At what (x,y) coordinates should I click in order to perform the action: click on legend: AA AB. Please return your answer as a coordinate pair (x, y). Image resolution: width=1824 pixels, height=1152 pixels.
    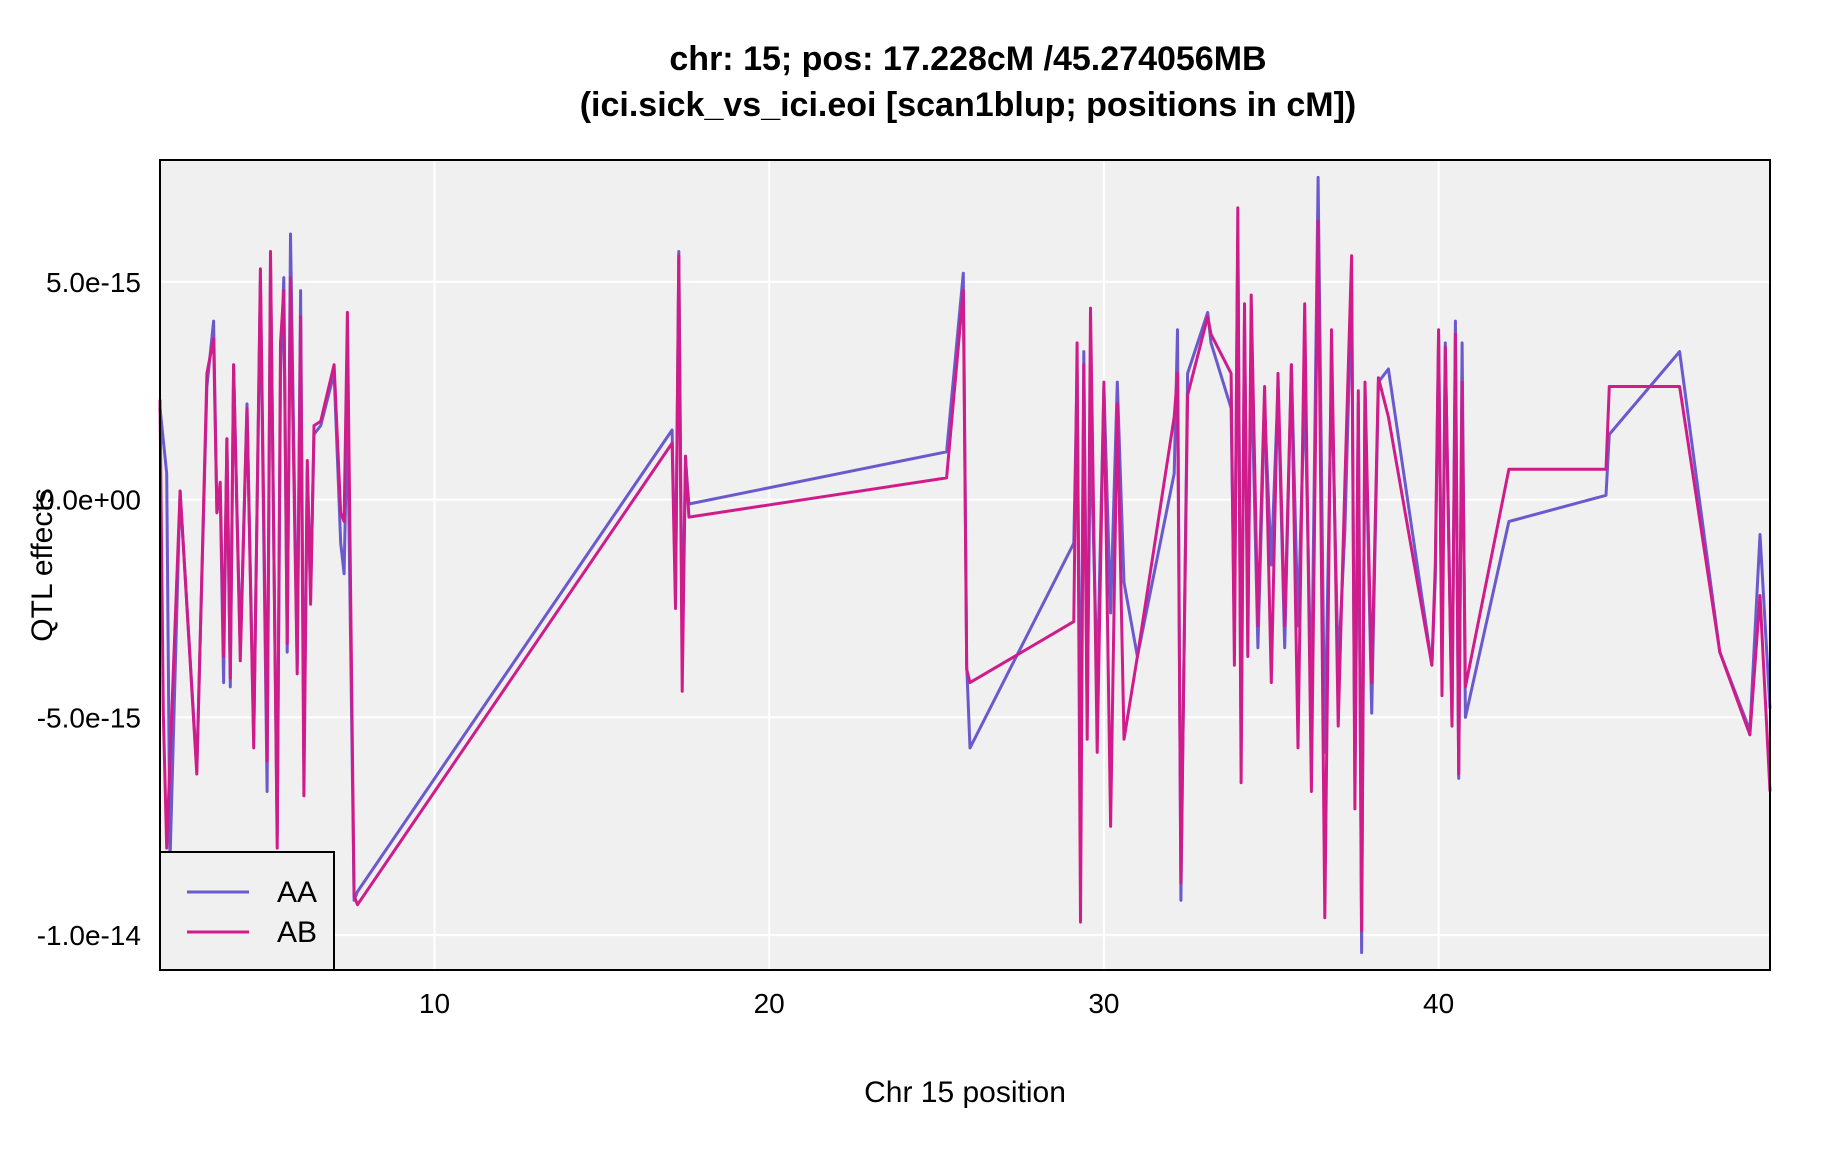
    Looking at the image, I should click on (247, 911).